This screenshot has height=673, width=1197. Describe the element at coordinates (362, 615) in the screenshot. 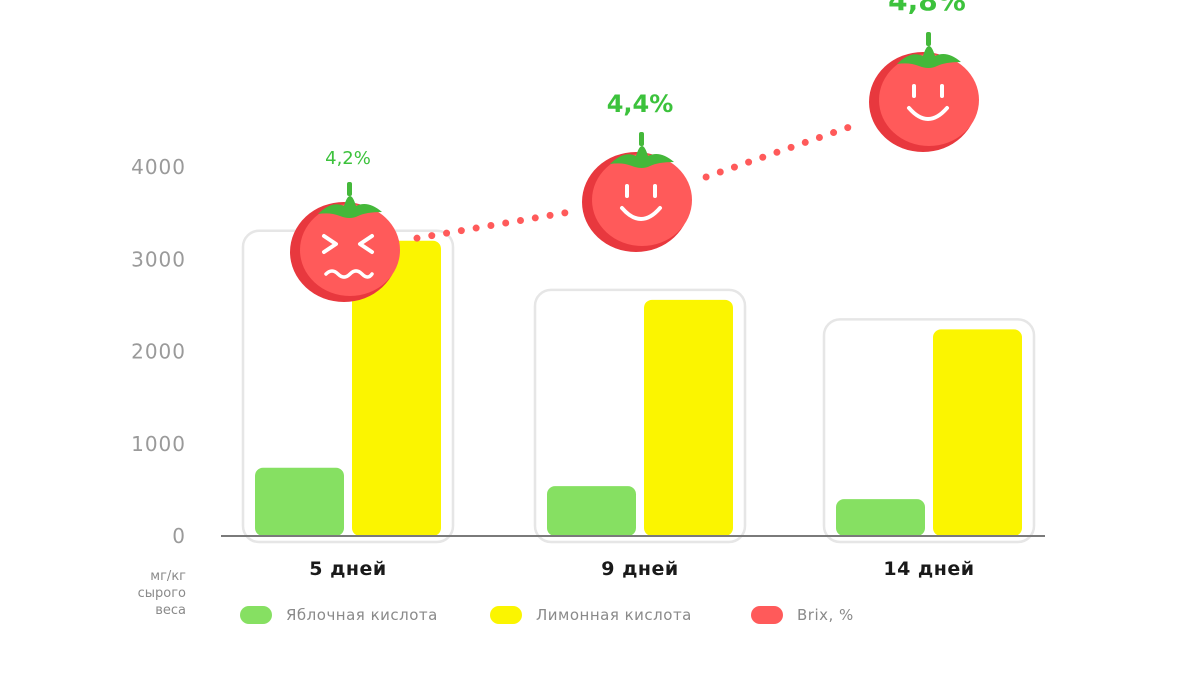

I see `legend-label: Яблочная кислота` at that location.